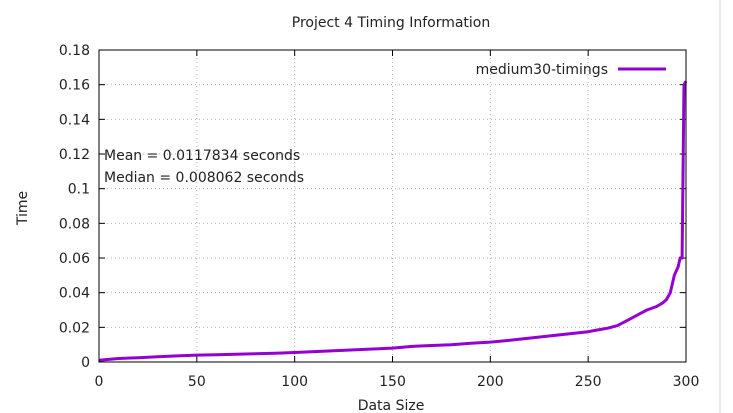 The image size is (733, 413). What do you see at coordinates (23, 208) in the screenshot?
I see `y-axis-label: Time` at bounding box center [23, 208].